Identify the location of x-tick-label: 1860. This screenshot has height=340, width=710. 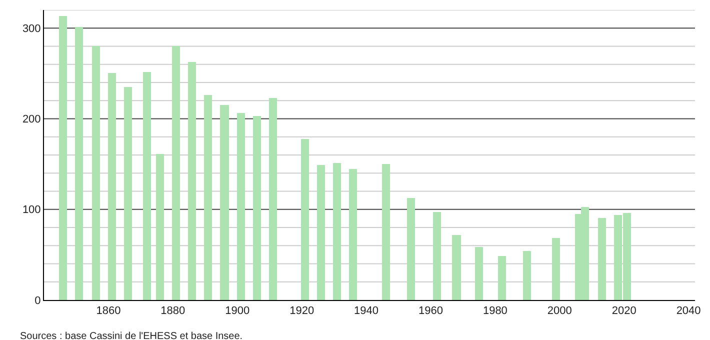
(108, 311).